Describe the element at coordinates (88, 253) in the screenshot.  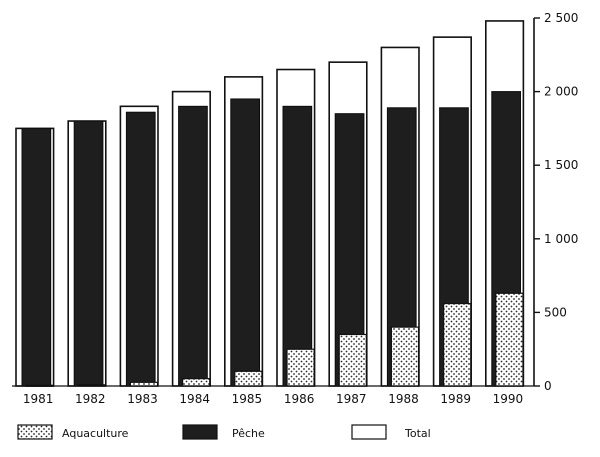
I see `bar-peche-1982` at that location.